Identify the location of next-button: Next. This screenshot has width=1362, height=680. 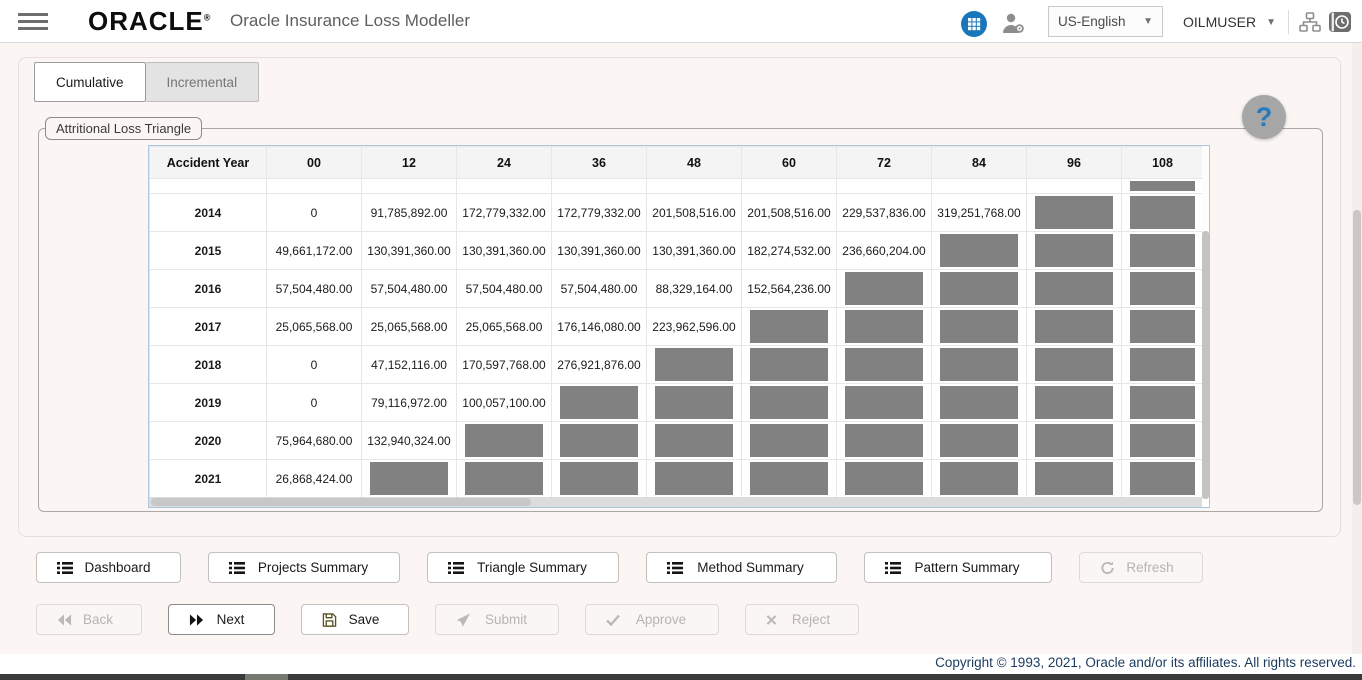
(221, 619).